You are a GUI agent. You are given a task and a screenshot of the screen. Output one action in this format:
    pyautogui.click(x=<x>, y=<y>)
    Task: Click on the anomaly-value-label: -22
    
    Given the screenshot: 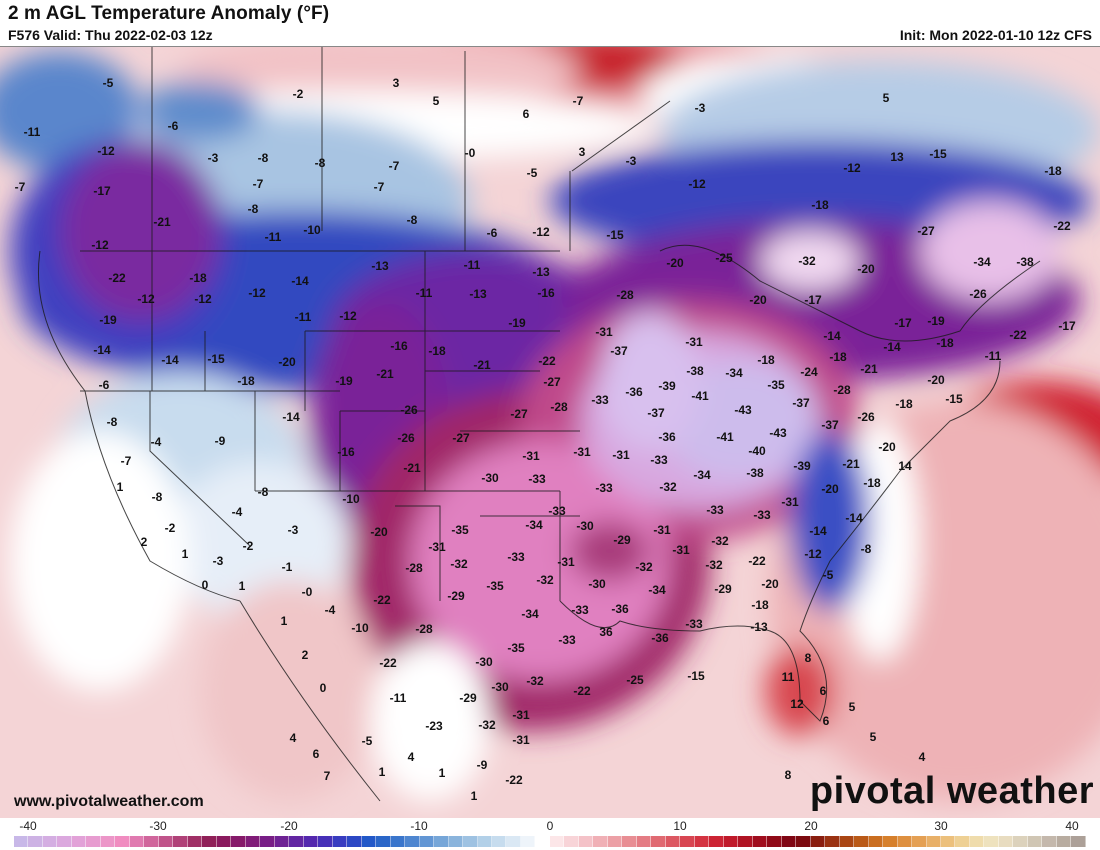 What is the action you would take?
    pyautogui.click(x=1062, y=226)
    